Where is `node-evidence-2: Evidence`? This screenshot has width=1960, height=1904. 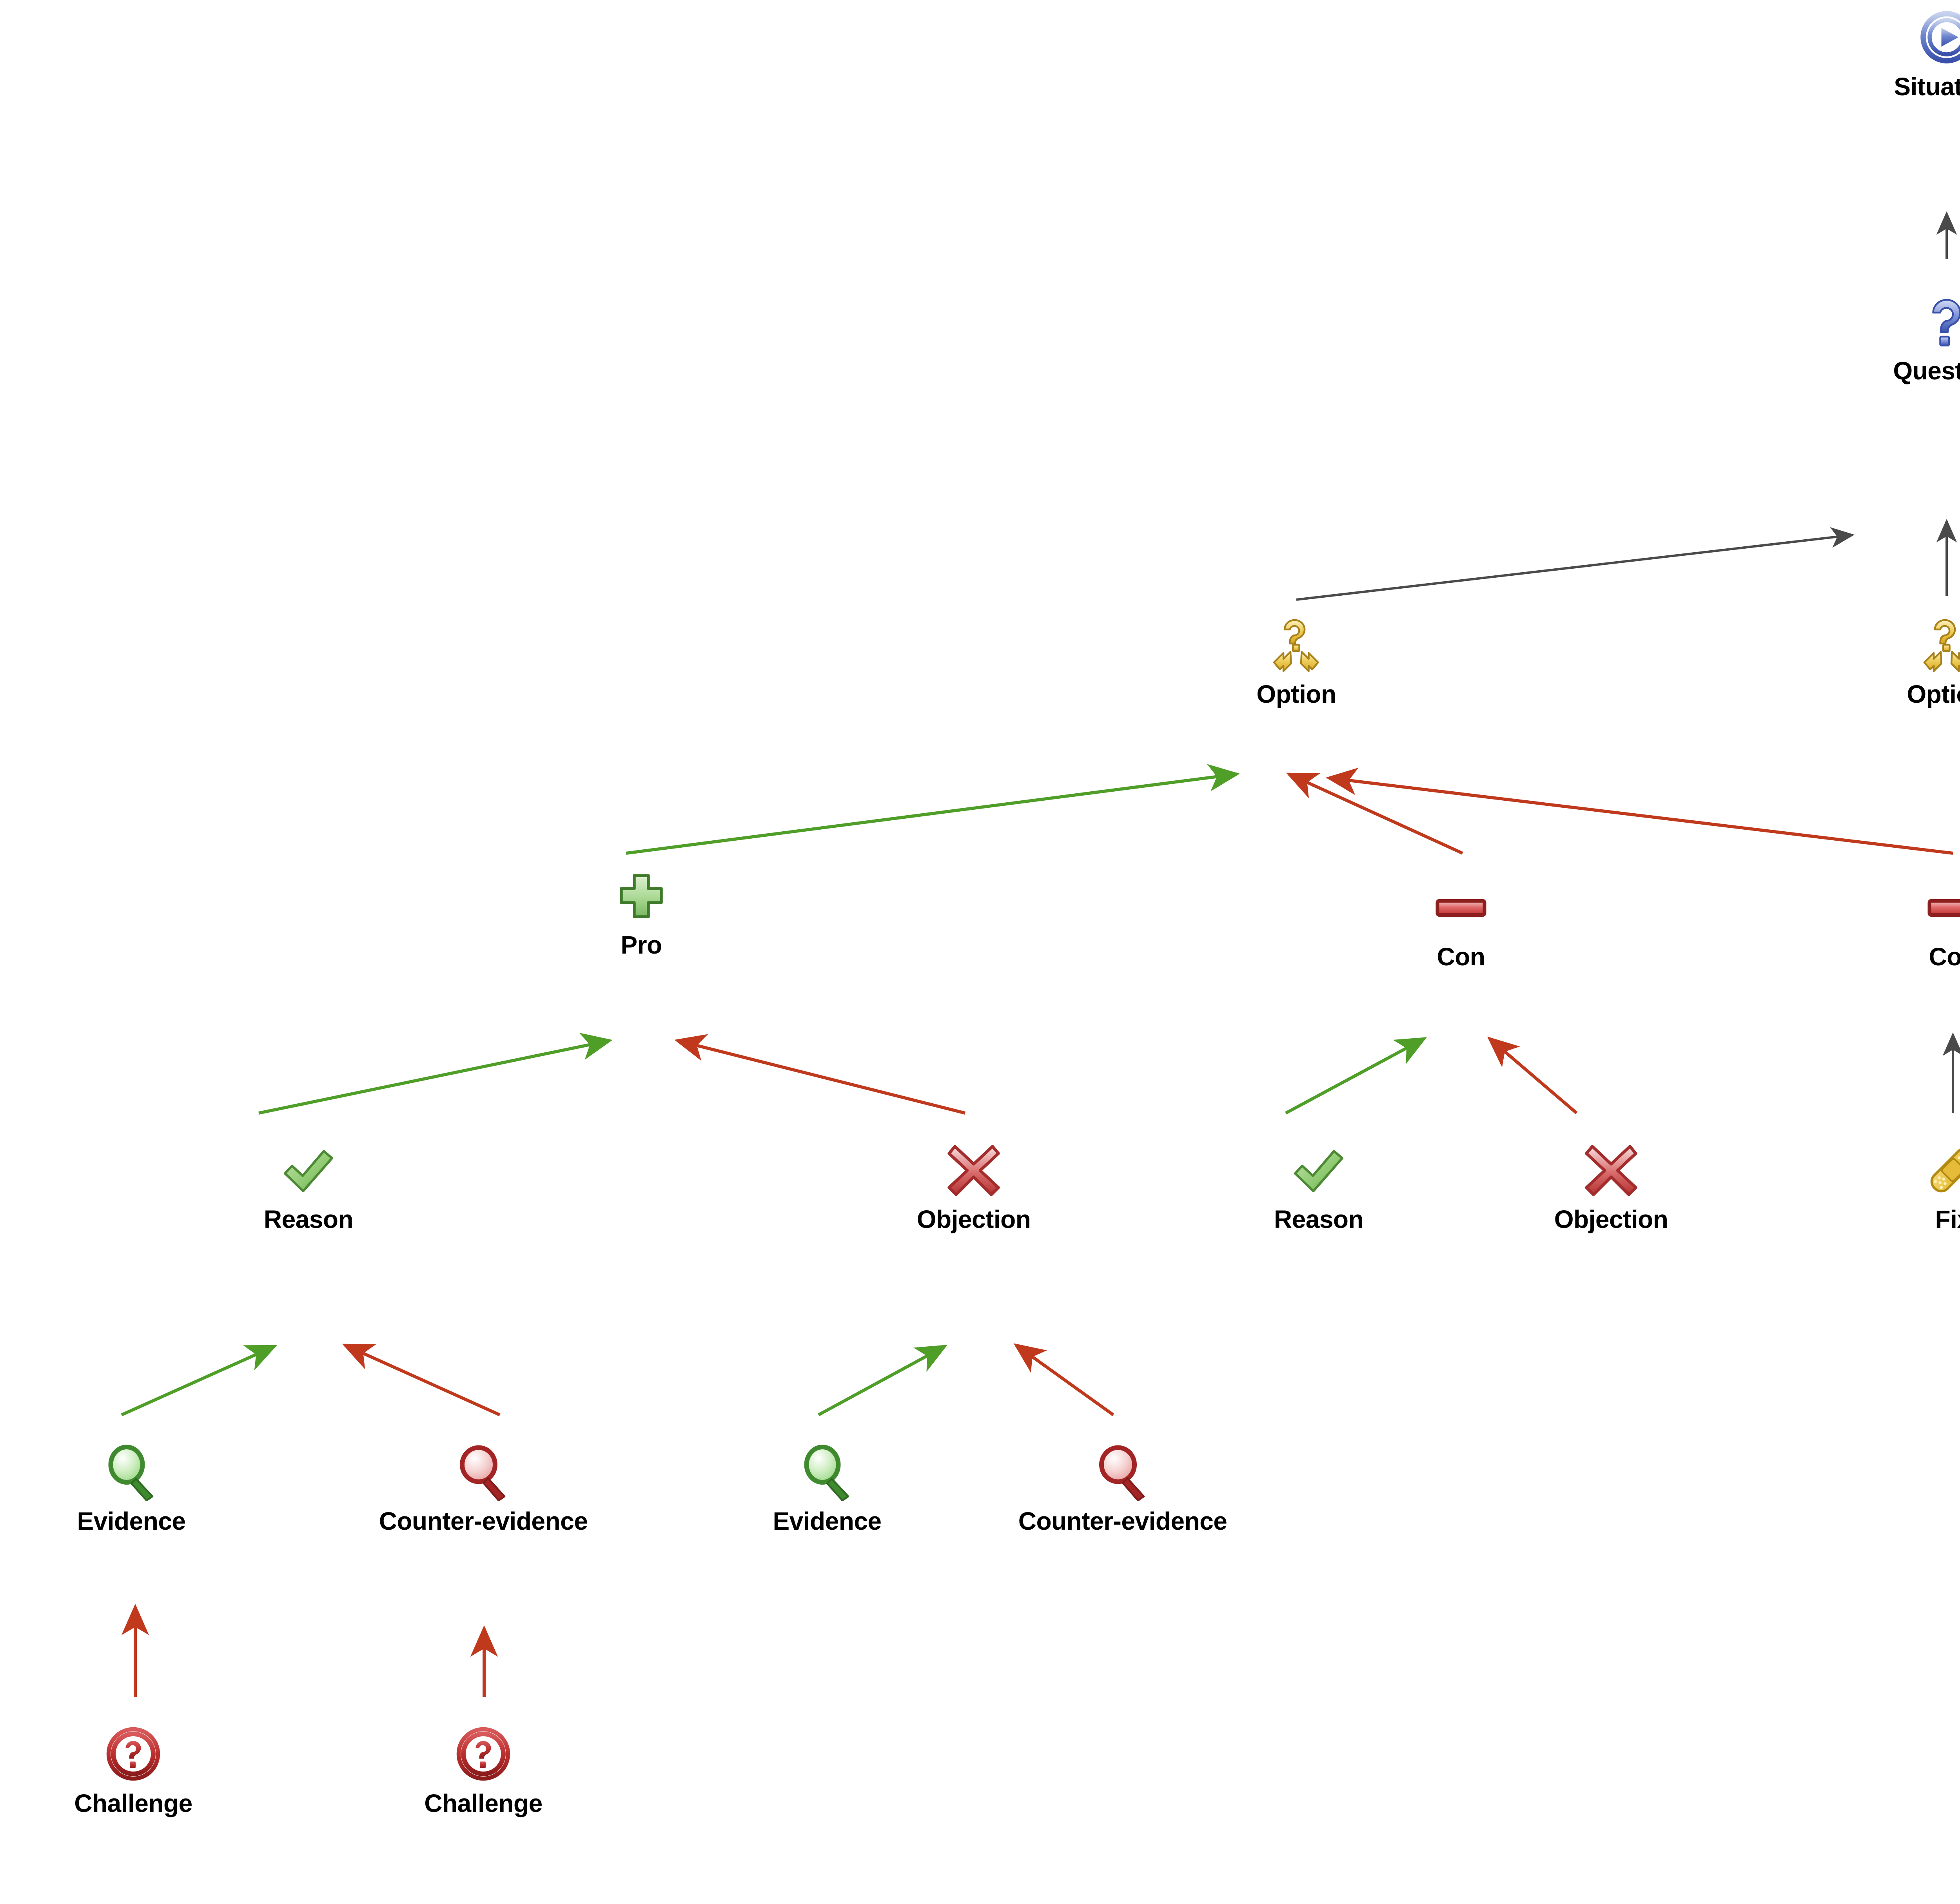
node-evidence-2: Evidence is located at coordinates (828, 1489).